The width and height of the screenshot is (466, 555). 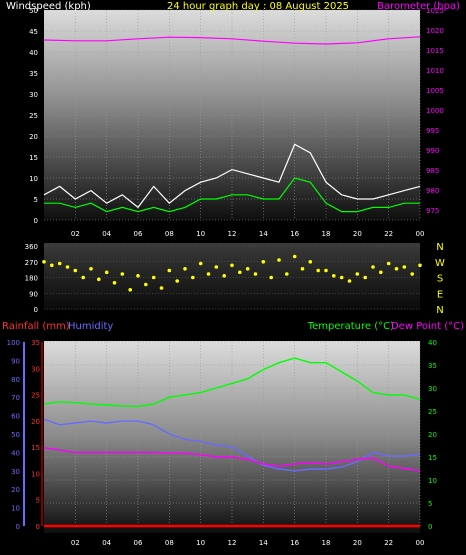 I want to click on tick-label: 1000, so click(x=435, y=111).